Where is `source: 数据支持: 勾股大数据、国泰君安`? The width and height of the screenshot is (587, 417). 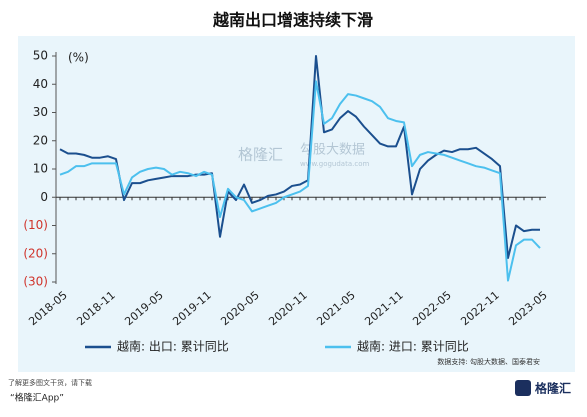
source: 数据支持: 勾股大数据、国泰君安 is located at coordinates (488, 361).